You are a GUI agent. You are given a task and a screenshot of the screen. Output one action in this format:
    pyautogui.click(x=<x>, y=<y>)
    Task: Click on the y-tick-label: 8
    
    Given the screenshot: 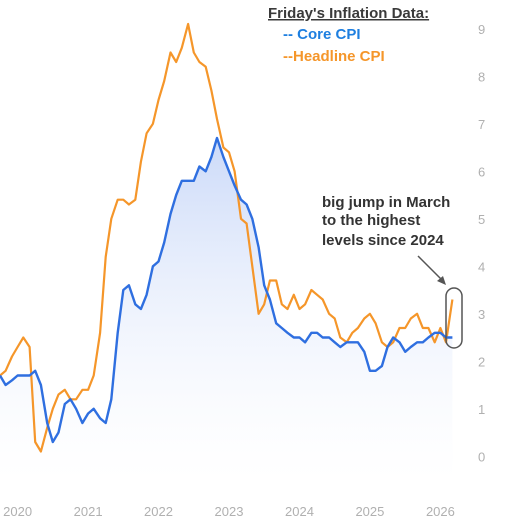 What is the action you would take?
    pyautogui.click(x=481, y=76)
    